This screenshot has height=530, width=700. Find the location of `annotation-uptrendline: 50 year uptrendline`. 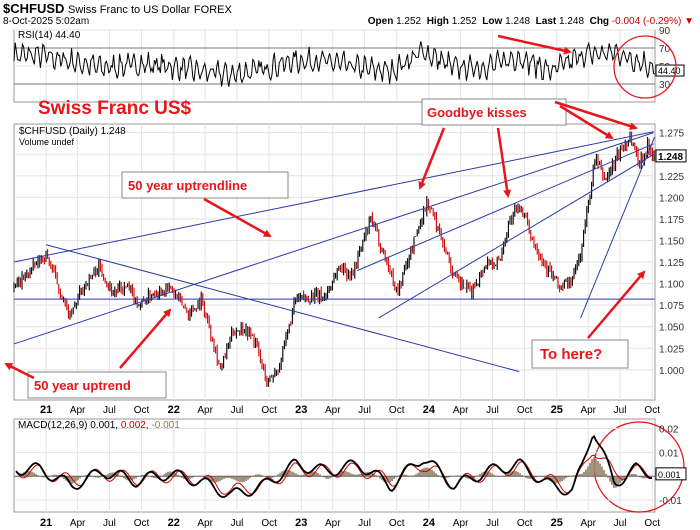

annotation-uptrendline: 50 year uptrendline is located at coordinates (187, 185).